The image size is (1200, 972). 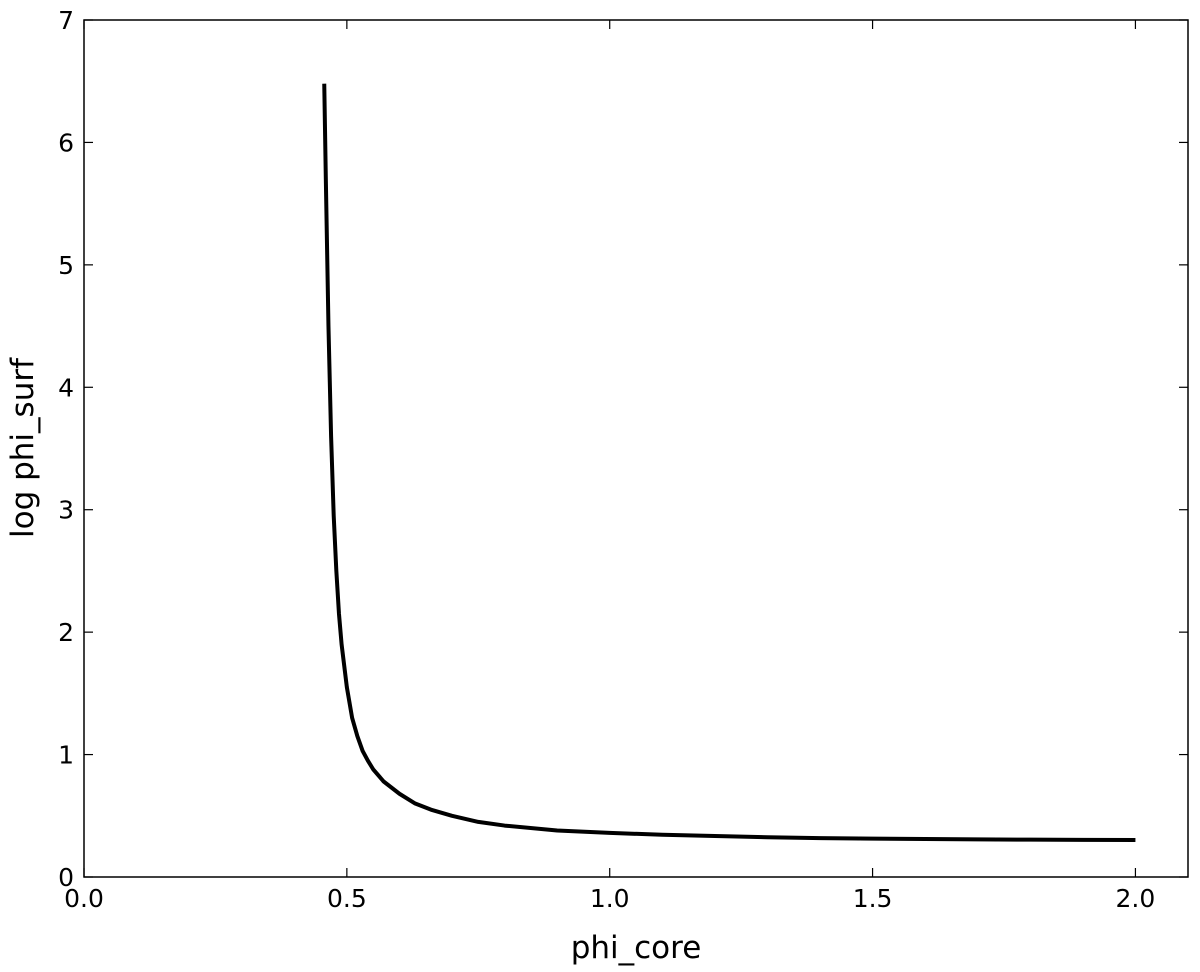 I want to click on y-tick-label: 2, so click(x=66, y=632).